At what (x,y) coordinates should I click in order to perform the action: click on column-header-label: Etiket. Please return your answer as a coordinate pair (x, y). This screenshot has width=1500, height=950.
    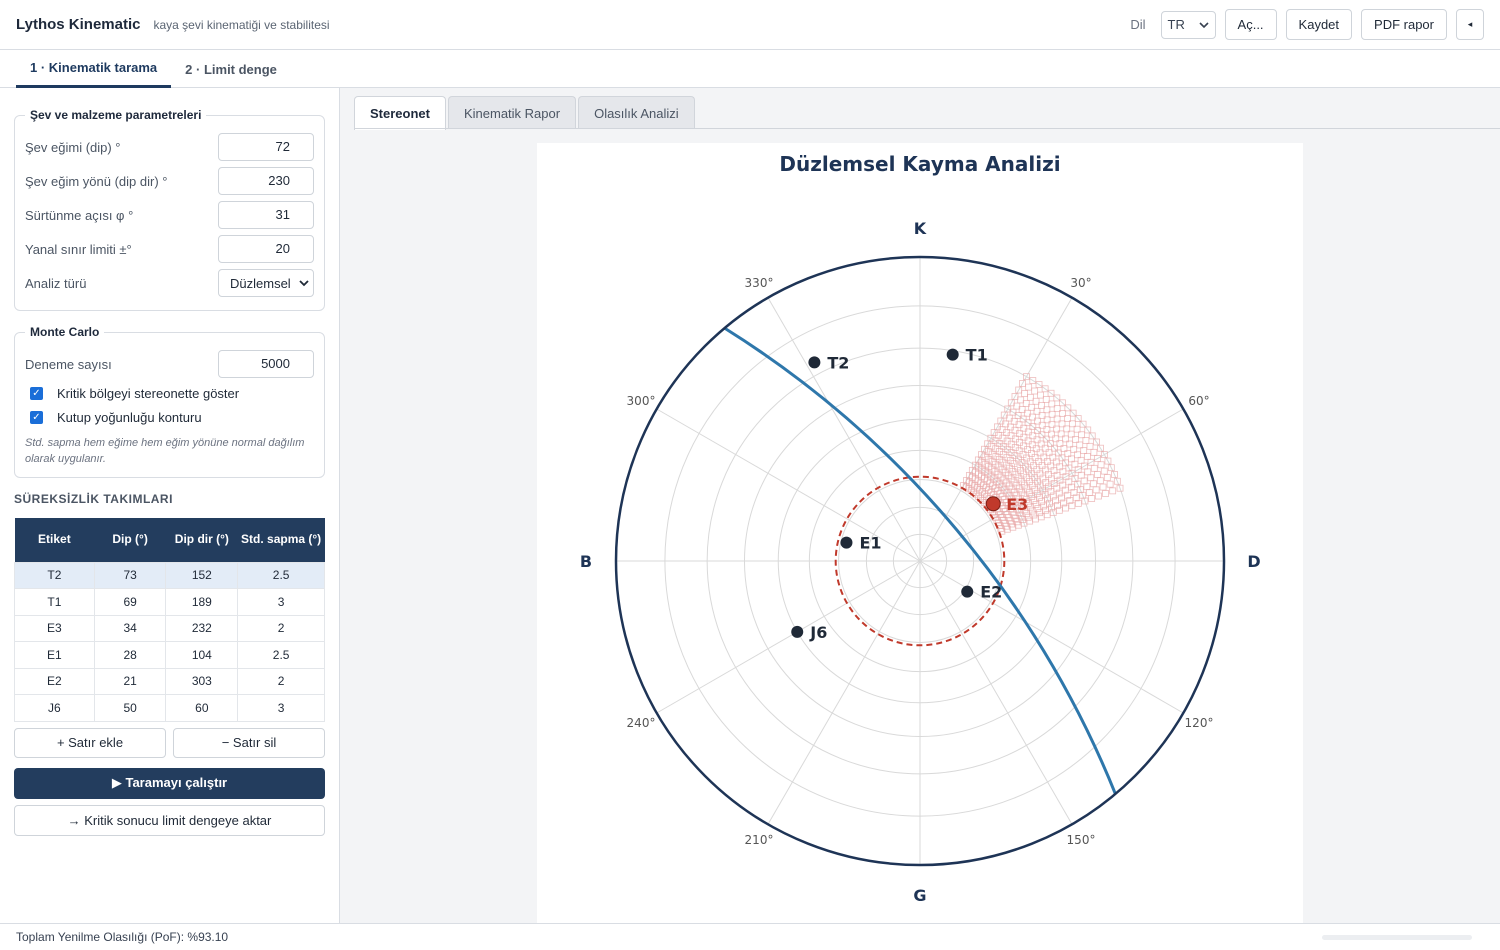
    Looking at the image, I should click on (54, 540).